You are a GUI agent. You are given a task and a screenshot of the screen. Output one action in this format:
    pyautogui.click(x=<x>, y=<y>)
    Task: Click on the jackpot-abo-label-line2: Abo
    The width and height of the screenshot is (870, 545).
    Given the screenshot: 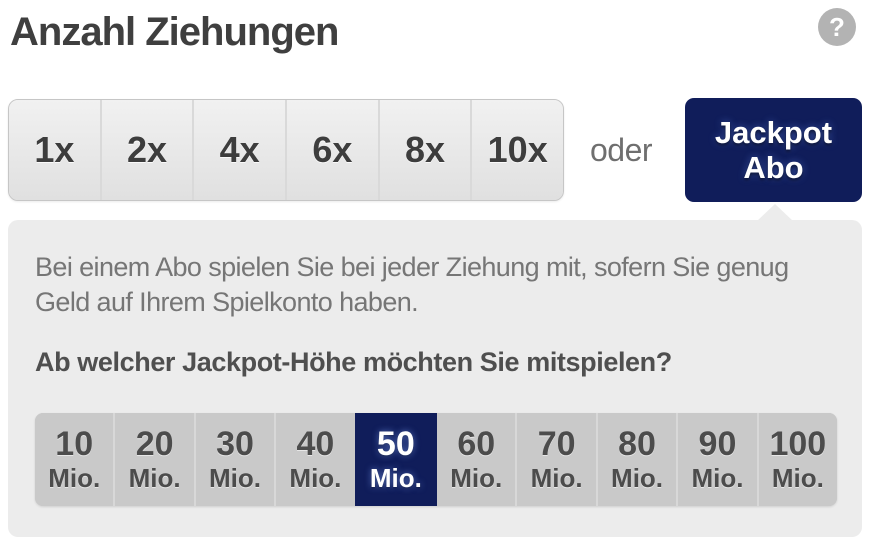 What is the action you would take?
    pyautogui.click(x=773, y=167)
    